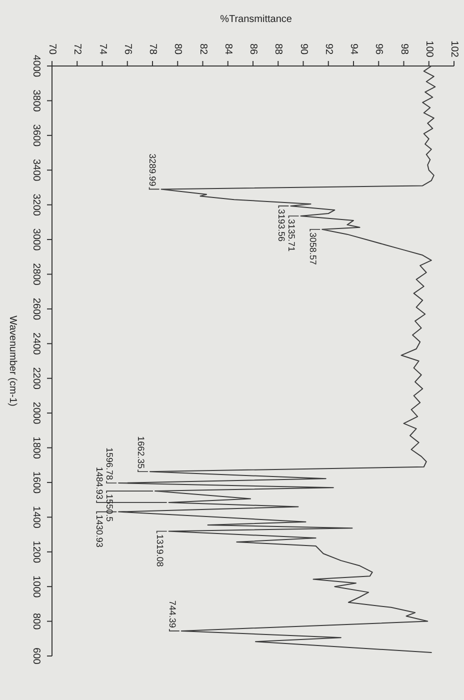 The image size is (464, 700). What do you see at coordinates (109, 463) in the screenshot?
I see `annotation: 1596.78` at bounding box center [109, 463].